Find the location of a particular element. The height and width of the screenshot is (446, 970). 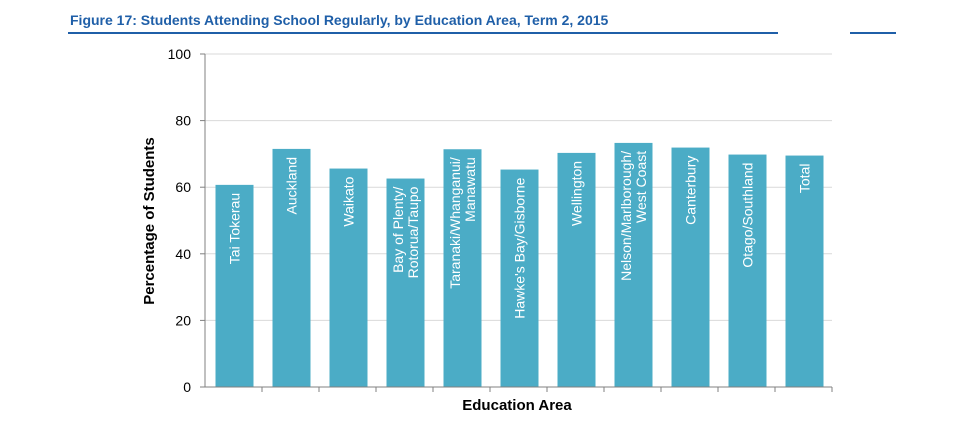

x-axis-title: Education Area is located at coordinates (517, 405).